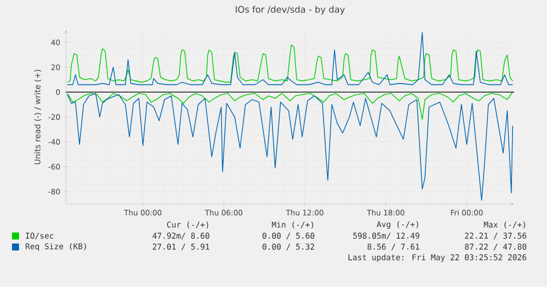 This screenshot has height=287, width=547. Describe the element at coordinates (290, 106) in the screenshot. I see `line-series` at that location.